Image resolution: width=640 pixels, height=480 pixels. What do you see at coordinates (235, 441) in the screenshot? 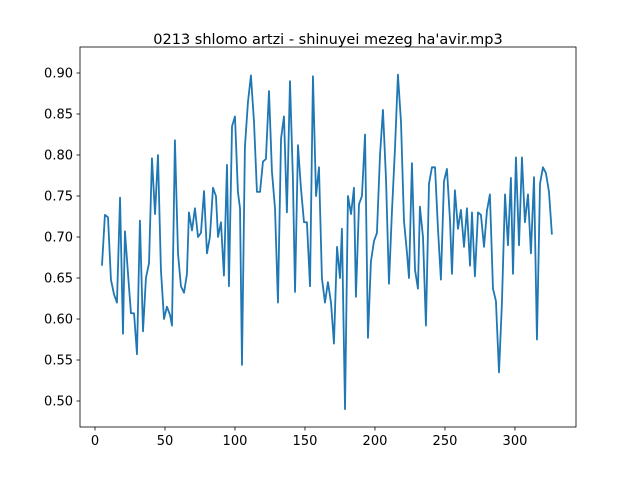
I see `x-tick-label: 100` at bounding box center [235, 441].